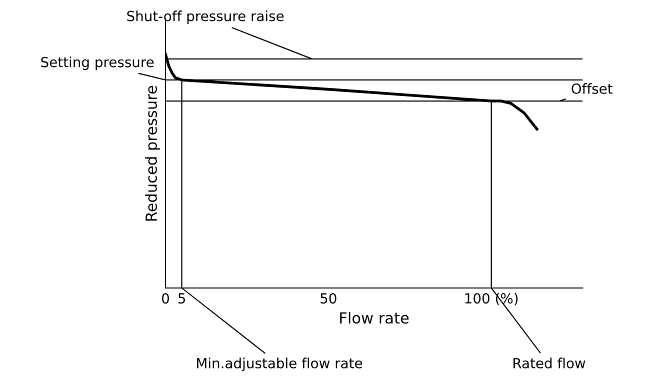 This screenshot has width=662, height=384. I want to click on annotation: Setting pressure, so click(97, 63).